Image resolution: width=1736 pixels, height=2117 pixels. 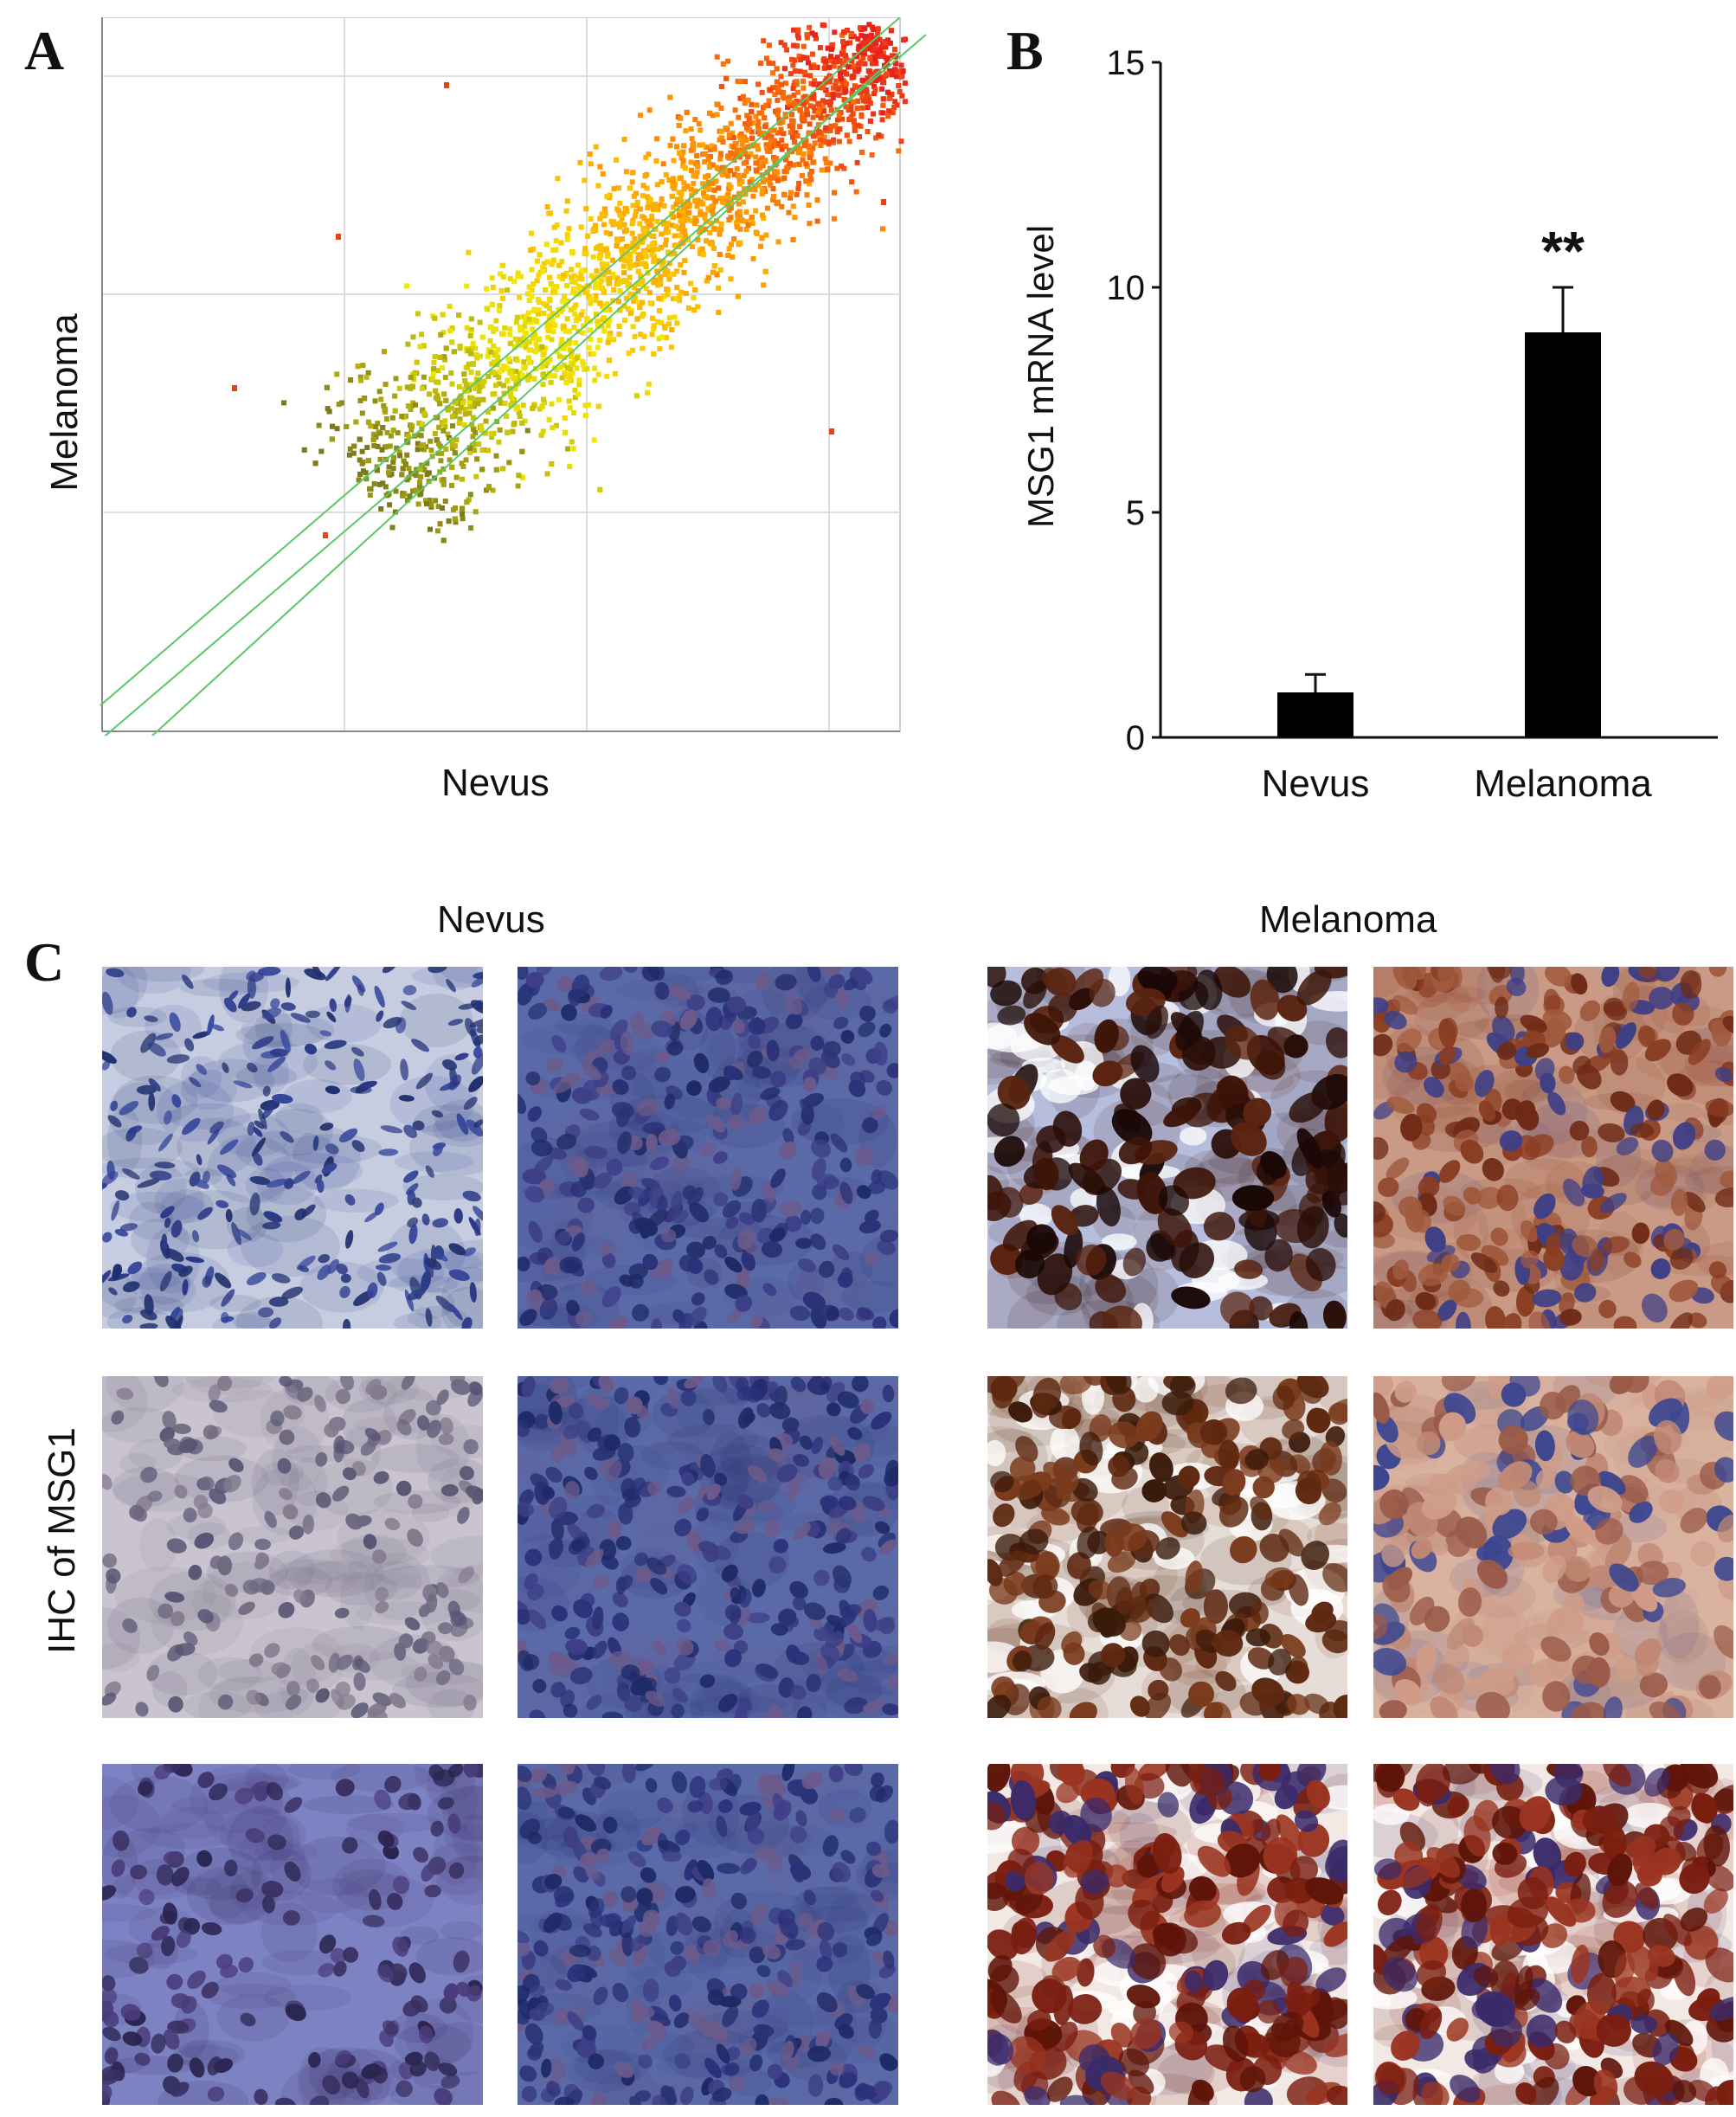 What do you see at coordinates (716, 1228) in the screenshot?
I see `tissue-mottle` at bounding box center [716, 1228].